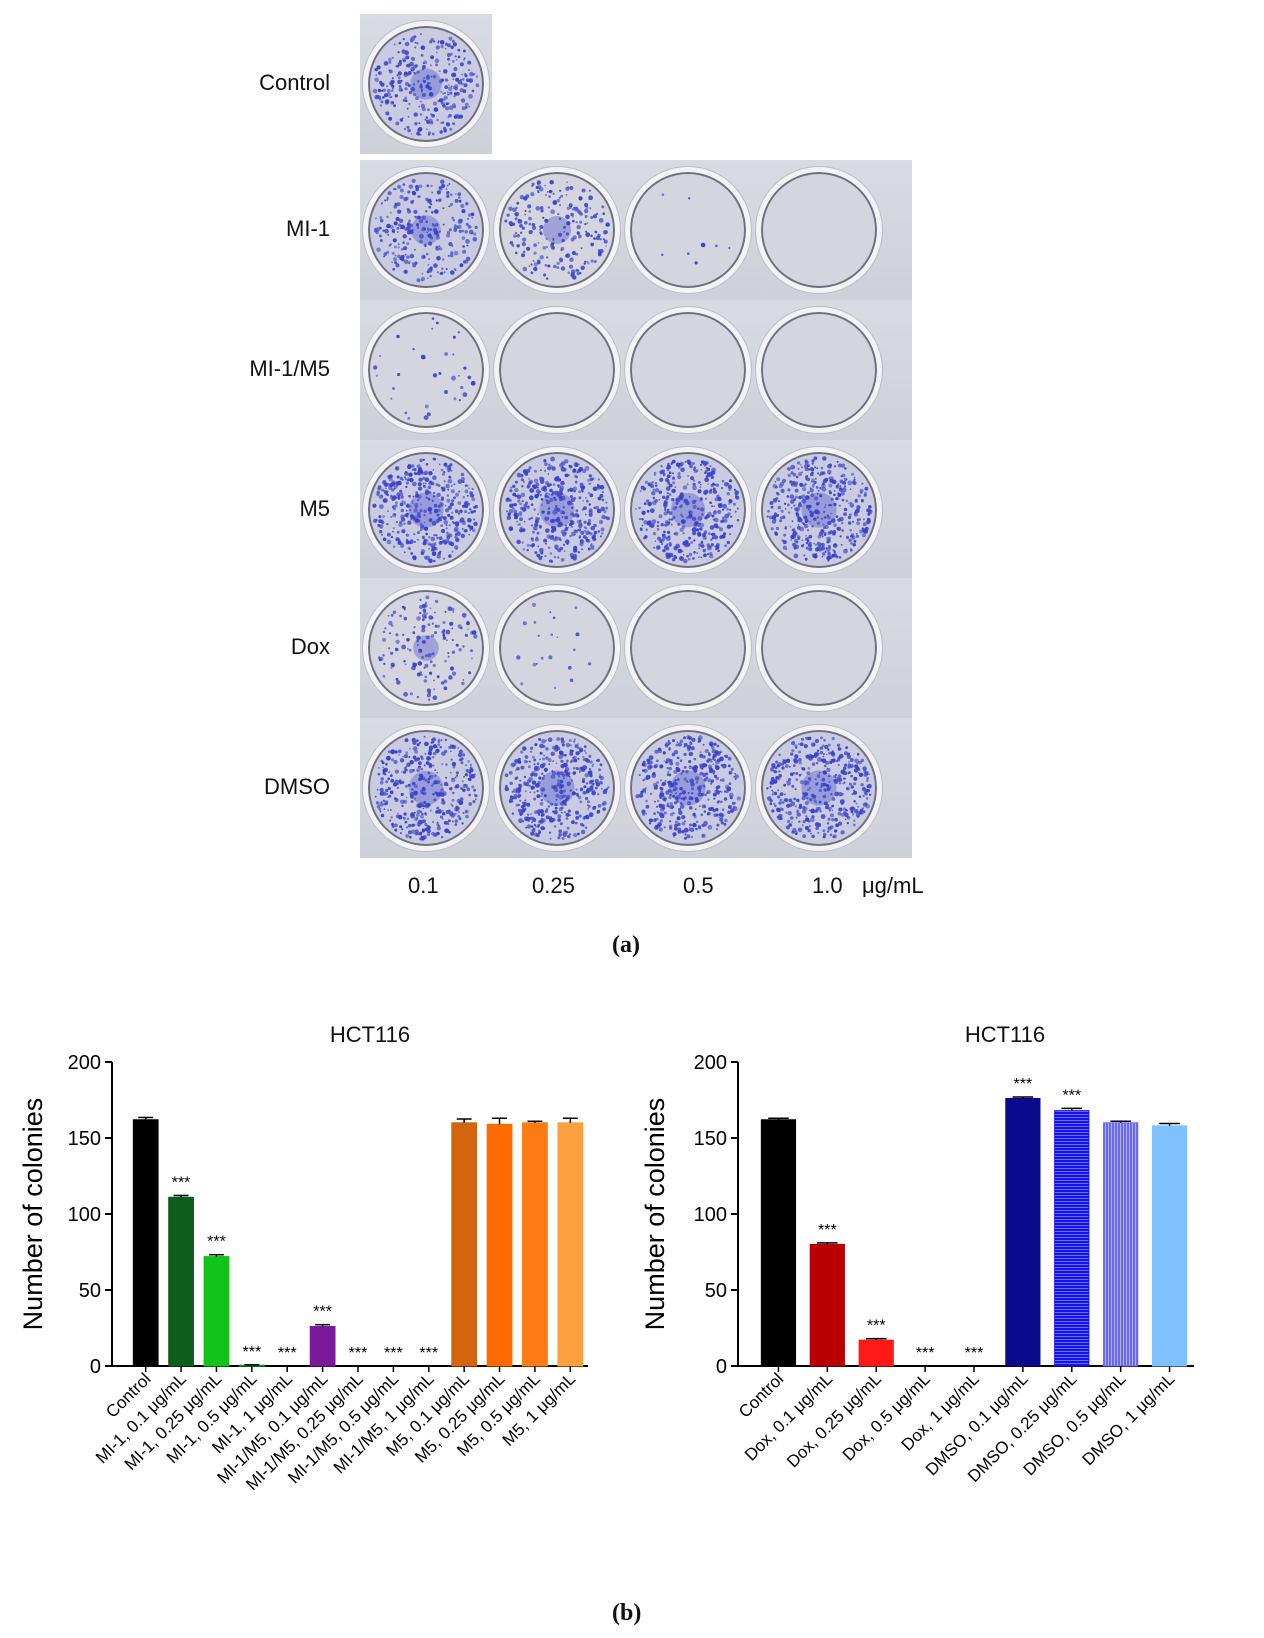 This screenshot has height=1638, width=1264. I want to click on dose-label-1: 0.25, so click(553, 885).